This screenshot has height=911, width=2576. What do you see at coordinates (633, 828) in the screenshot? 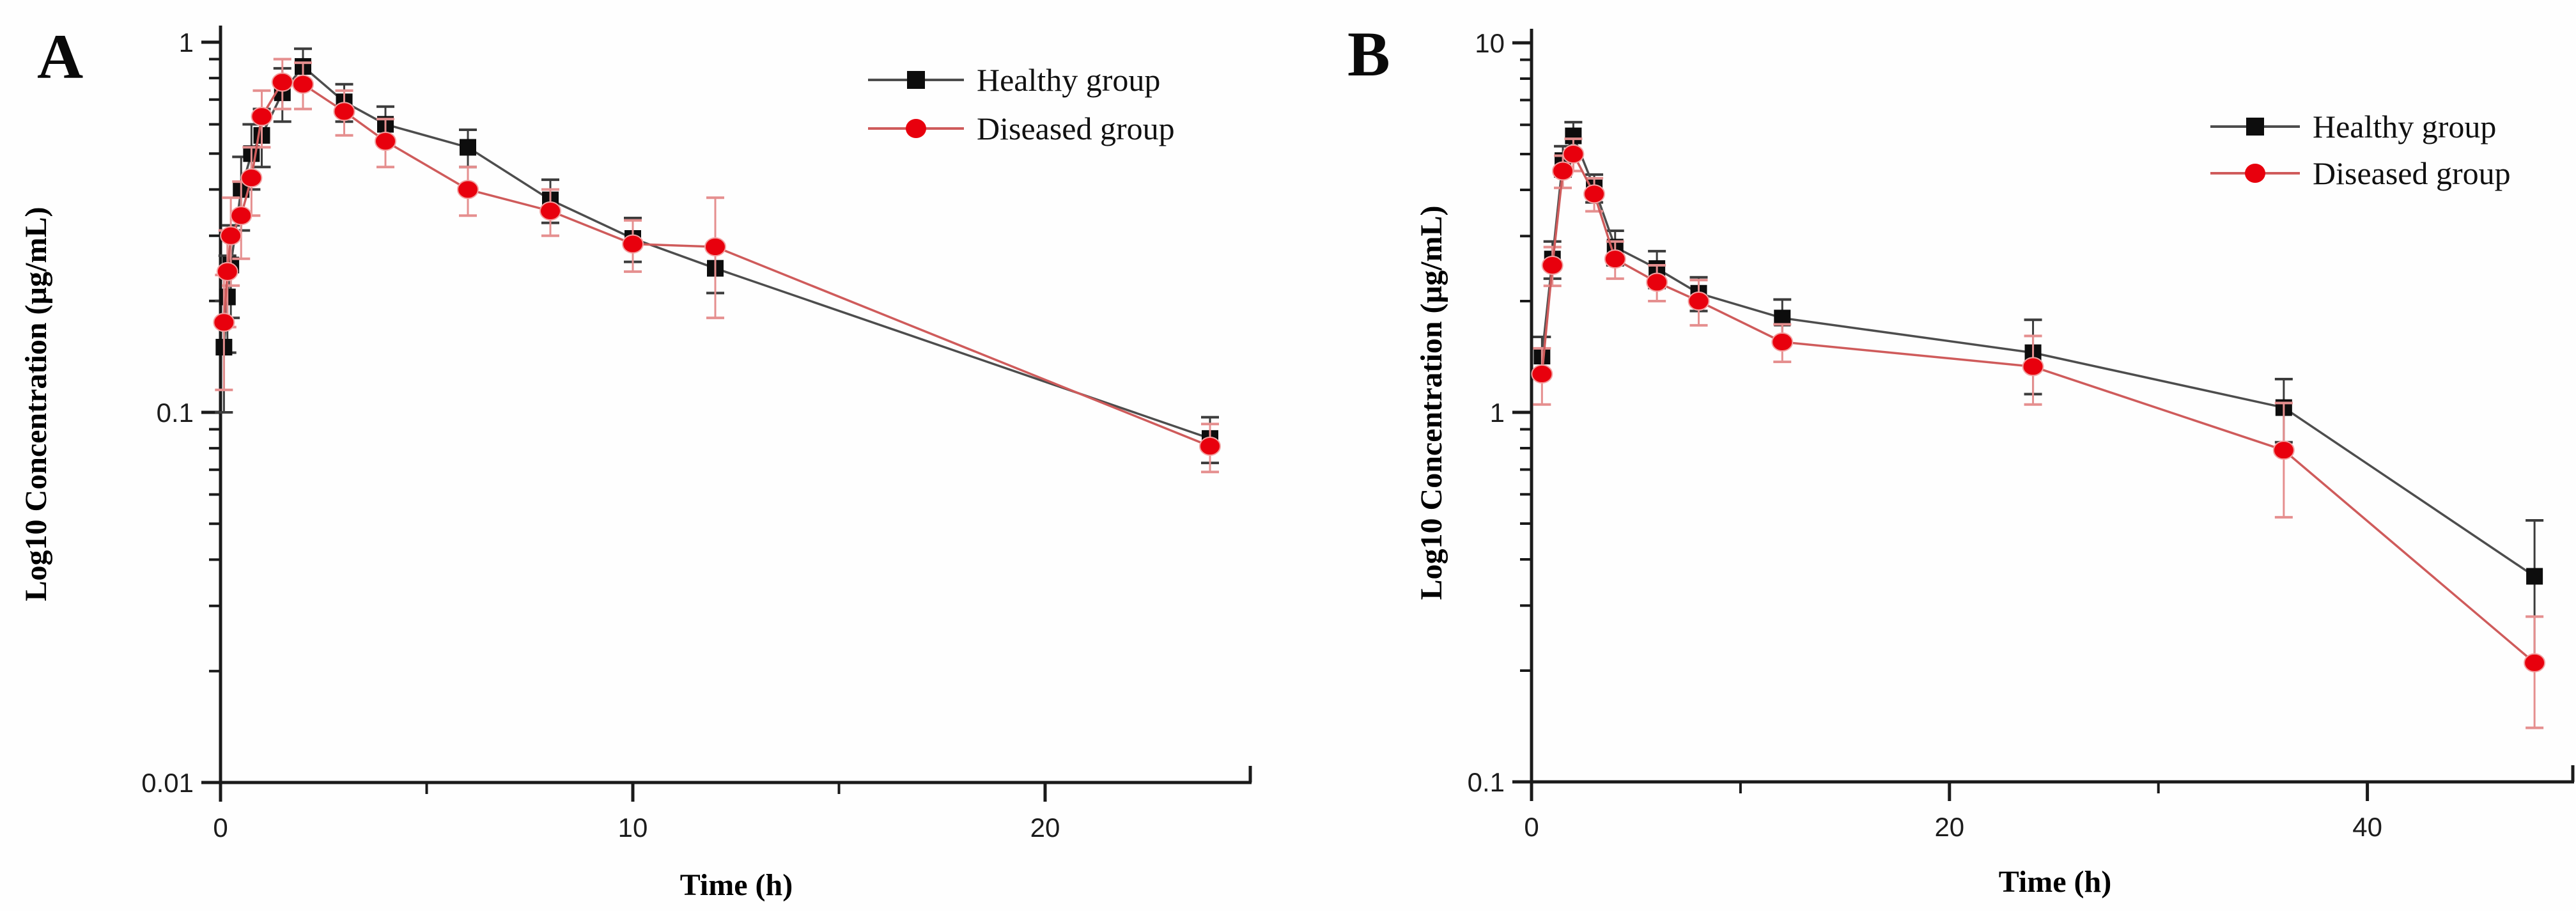
I see `x-tick-label: 10` at bounding box center [633, 828].